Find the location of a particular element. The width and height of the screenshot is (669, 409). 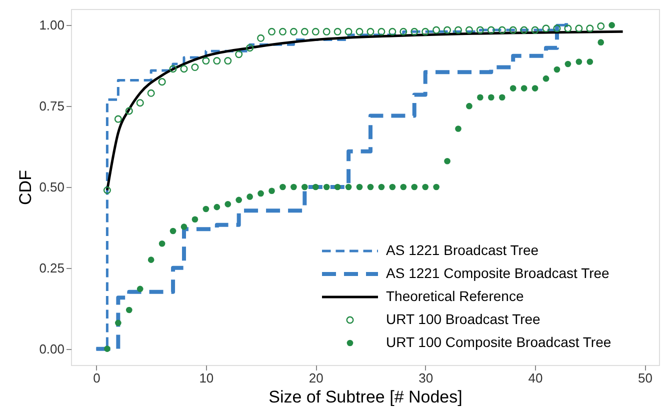

legend-label: URT 100 Broadcast Tree is located at coordinates (463, 319).